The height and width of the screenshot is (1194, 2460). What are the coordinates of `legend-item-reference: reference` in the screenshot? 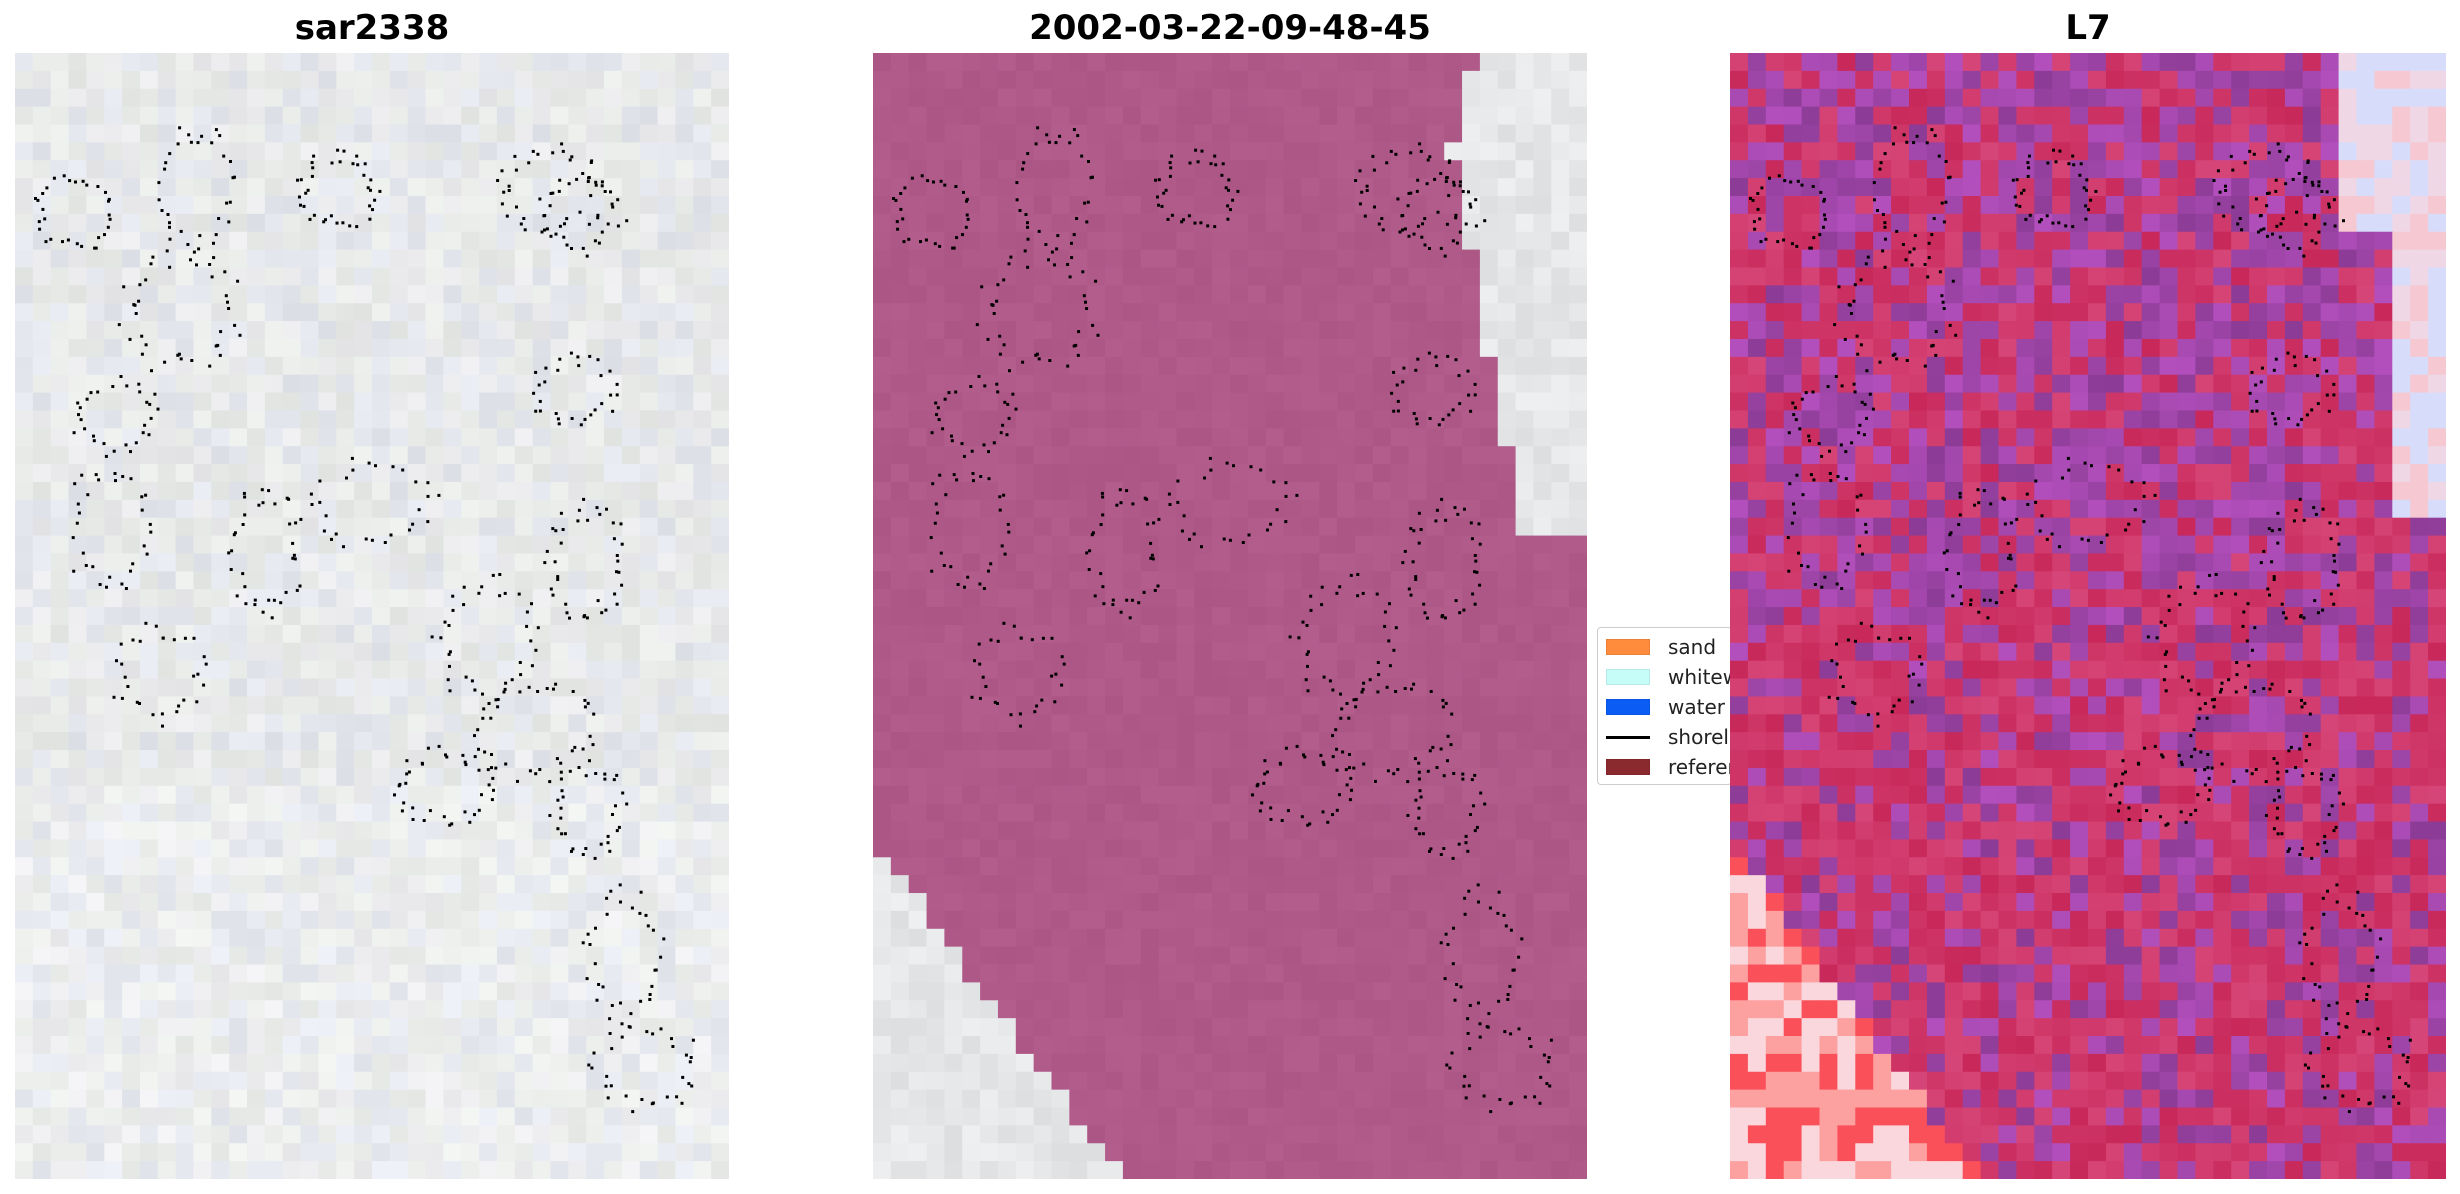 It's located at (1668, 766).